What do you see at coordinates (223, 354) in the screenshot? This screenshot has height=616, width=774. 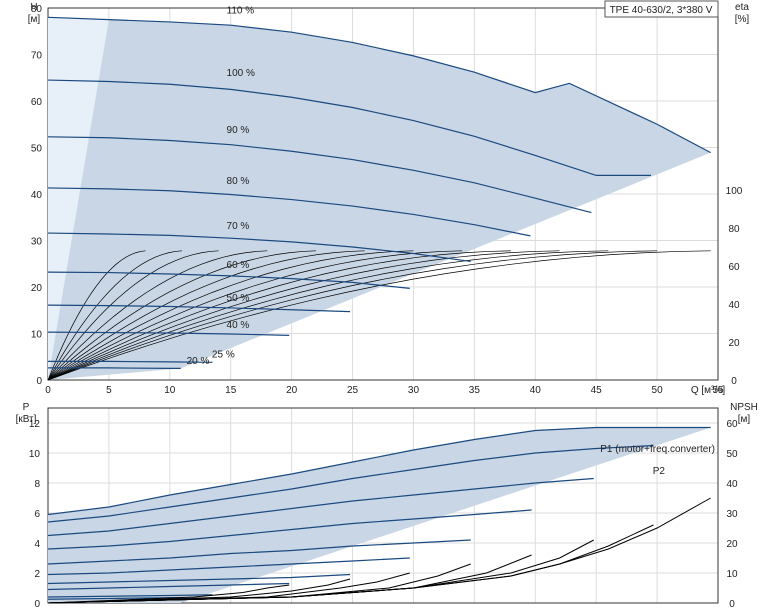 I see `speed-curve-label: 25 %` at bounding box center [223, 354].